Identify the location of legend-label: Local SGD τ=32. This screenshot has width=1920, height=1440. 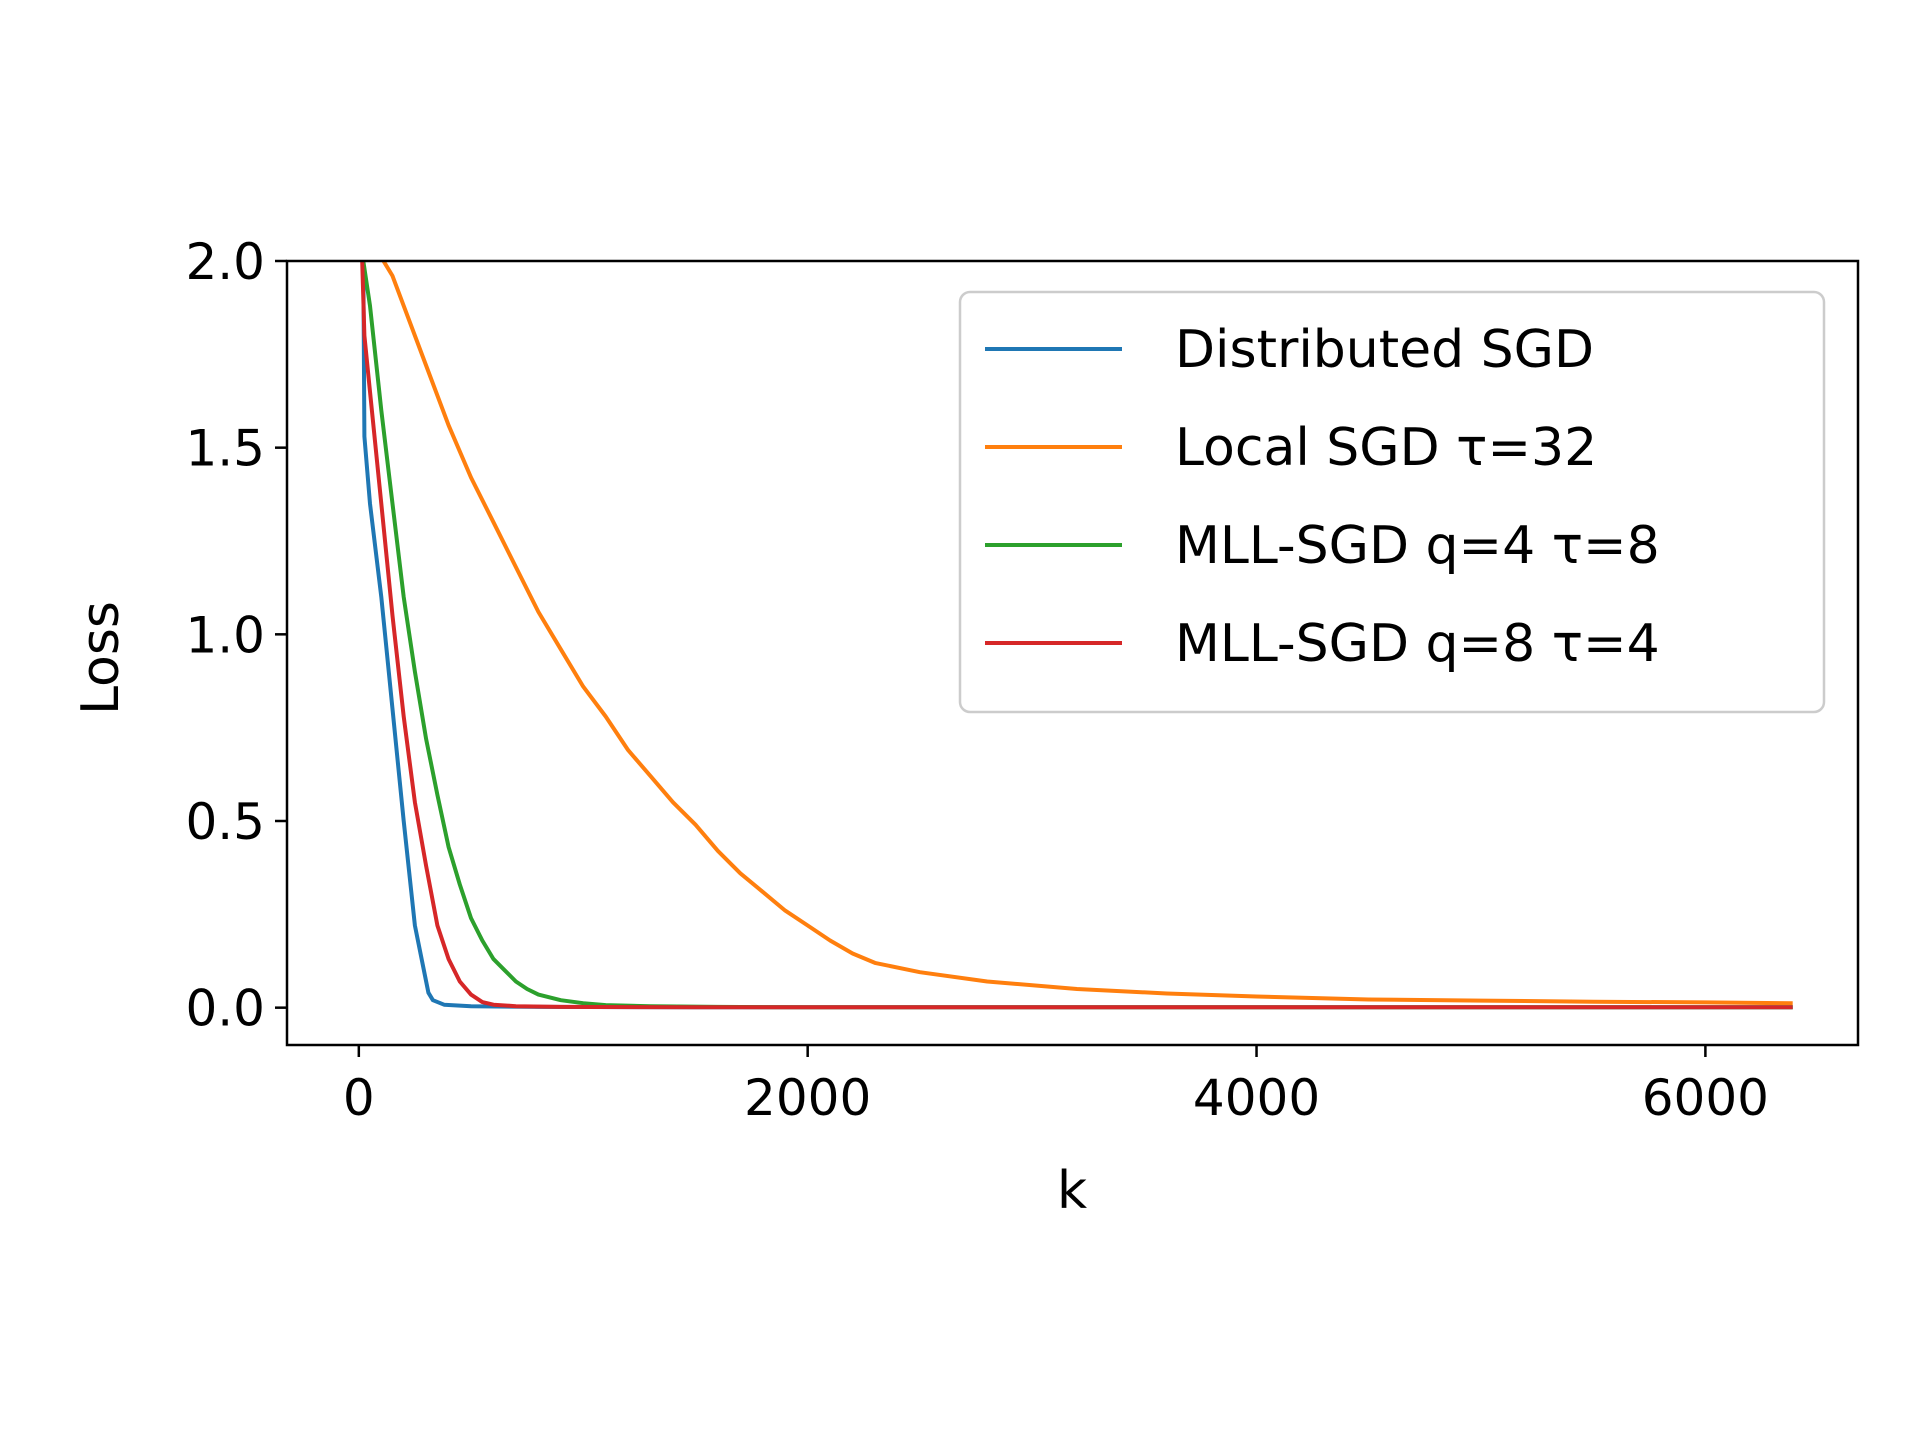
(1386, 448).